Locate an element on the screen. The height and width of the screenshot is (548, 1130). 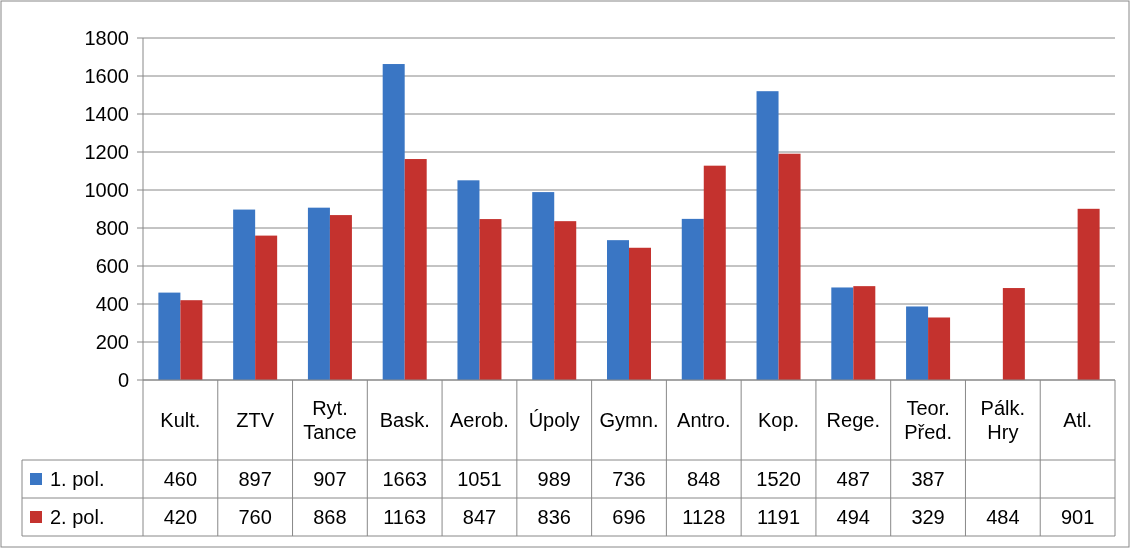
data-label: 868 is located at coordinates (330, 517).